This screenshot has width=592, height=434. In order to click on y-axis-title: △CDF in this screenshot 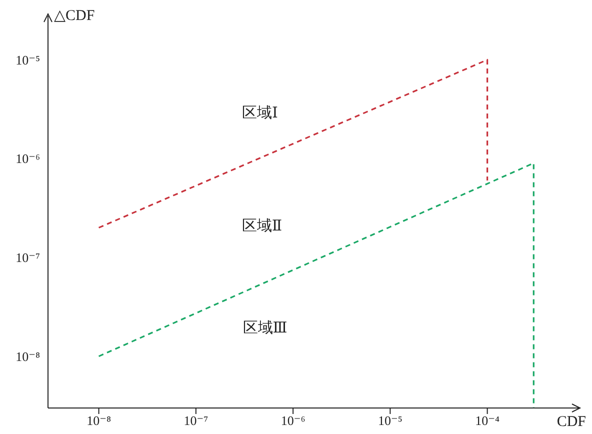, I will do `click(74, 16)`.